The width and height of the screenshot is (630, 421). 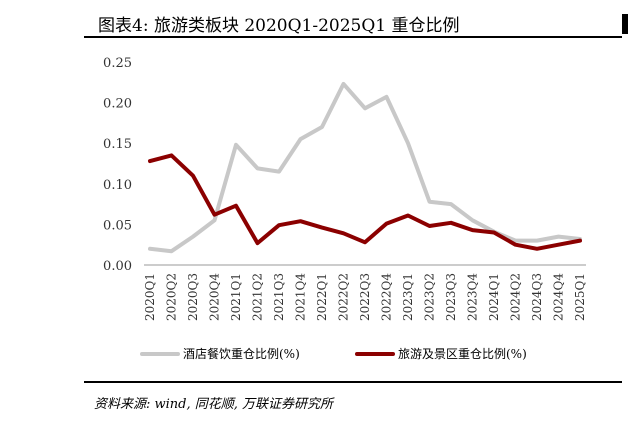 What do you see at coordinates (322, 297) in the screenshot?
I see `x-tick-label: 2022Q1` at bounding box center [322, 297].